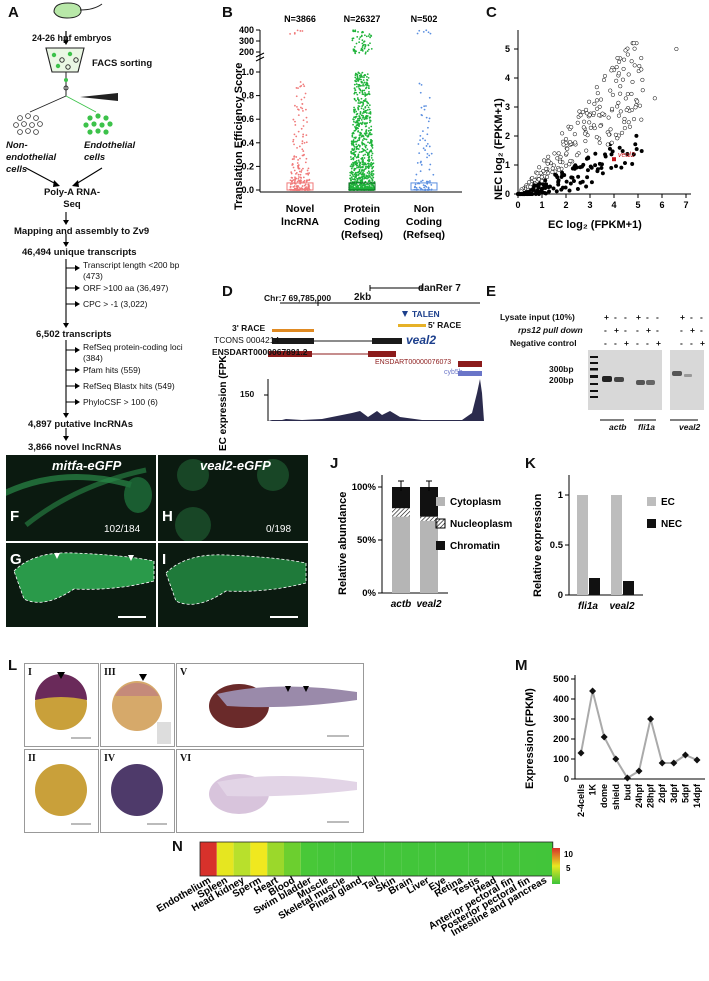 The image size is (709, 981). What do you see at coordinates (246, 30) in the screenshot?
I see `b-tick-label: 400` at bounding box center [246, 30].